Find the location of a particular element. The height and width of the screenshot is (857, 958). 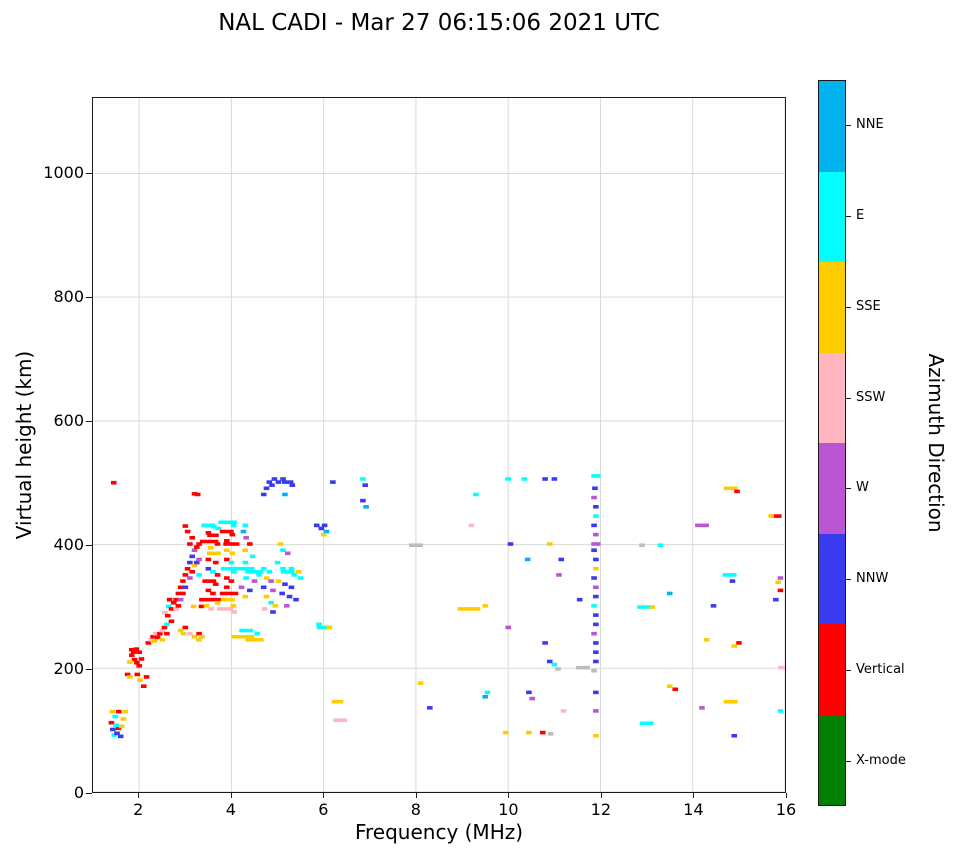

colorbar-label-vertical: Vertical is located at coordinates (880, 669).